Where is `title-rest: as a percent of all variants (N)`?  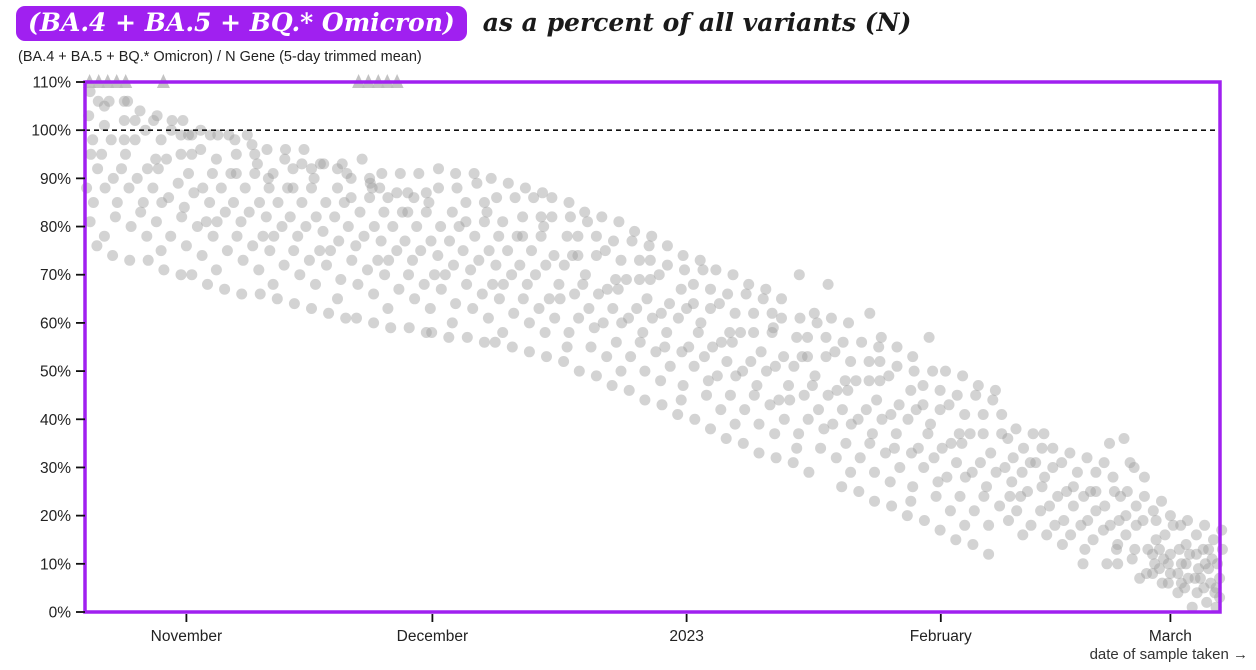
title-rest: as a percent of all variants (N) is located at coordinates (697, 22).